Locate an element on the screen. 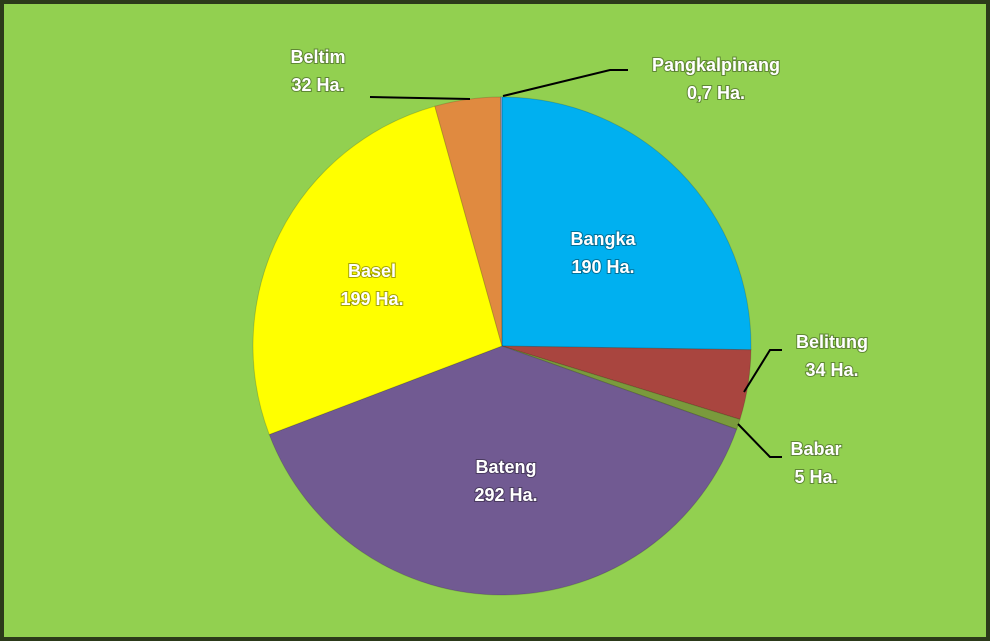  data-label-value: 0,7 Ha. is located at coordinates (716, 93).